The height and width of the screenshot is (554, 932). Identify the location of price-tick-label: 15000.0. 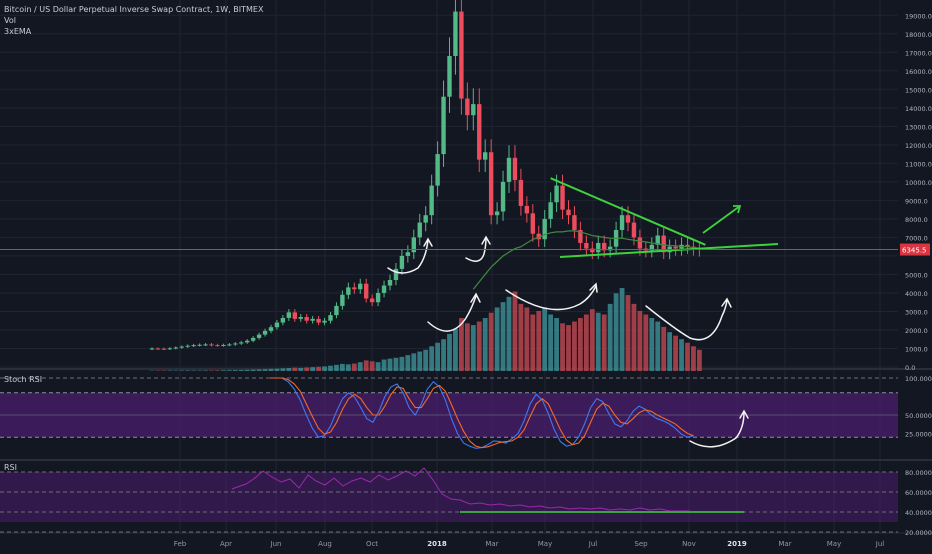
(918, 90).